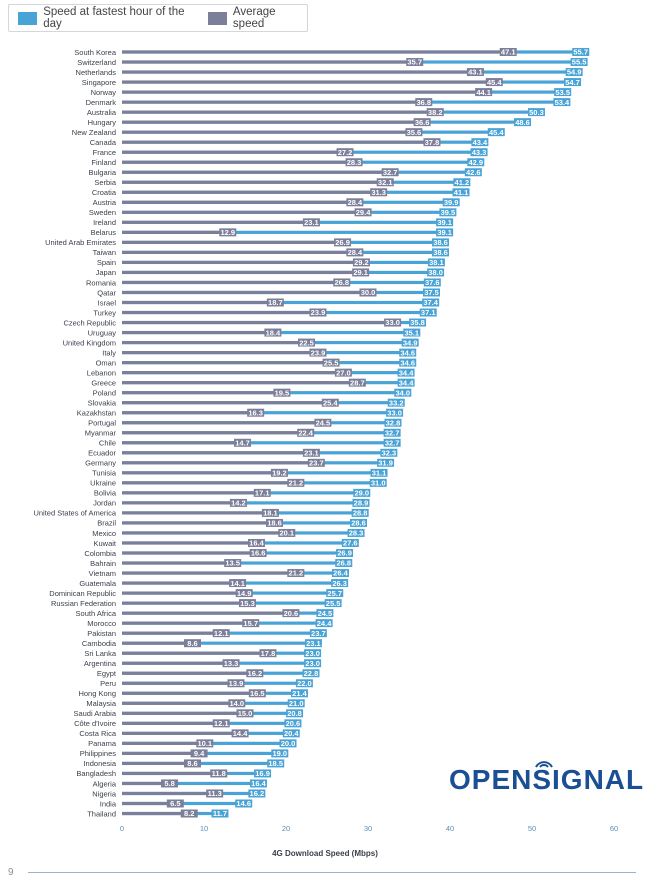 The width and height of the screenshot is (650, 879). What do you see at coordinates (74, 513) in the screenshot?
I see `country-label: United States of America` at bounding box center [74, 513].